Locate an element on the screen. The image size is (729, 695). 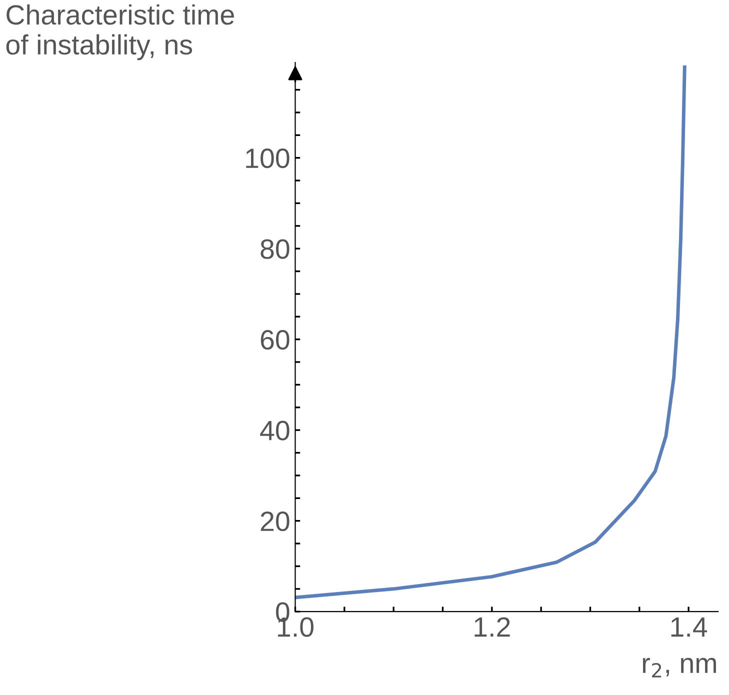
x-axis-title: r$_{2}$, nm is located at coordinates (679, 668).